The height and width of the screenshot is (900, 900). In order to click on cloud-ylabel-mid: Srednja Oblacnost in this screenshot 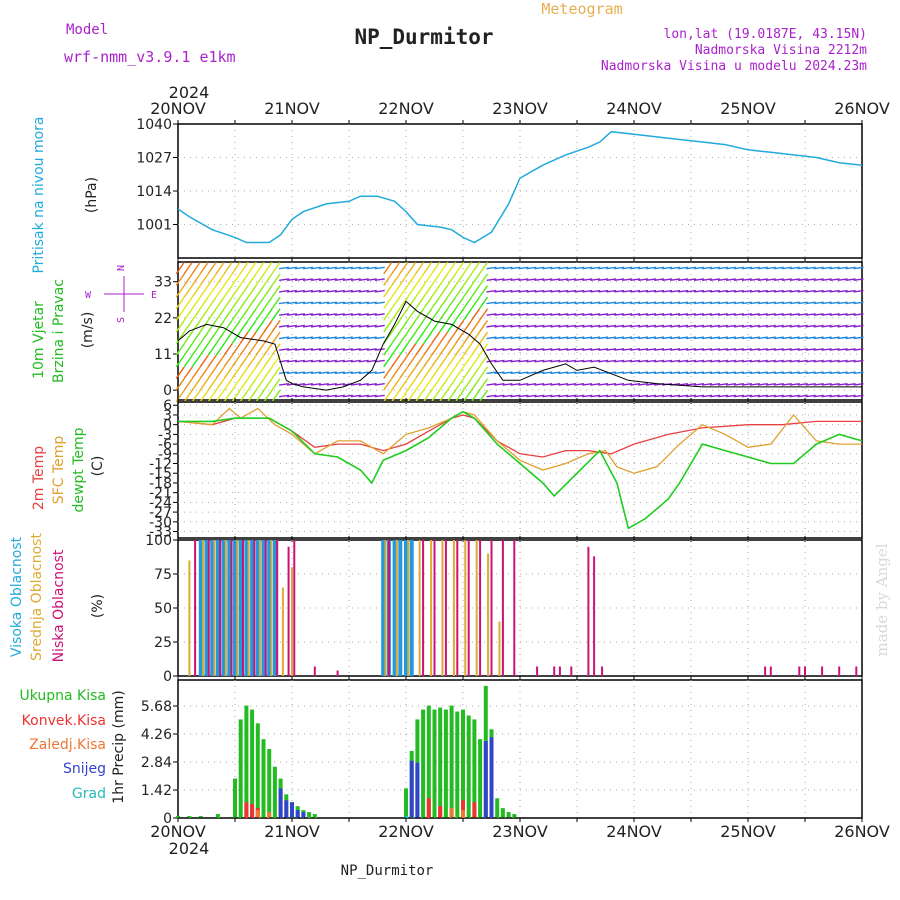, I will do `click(37, 597)`.